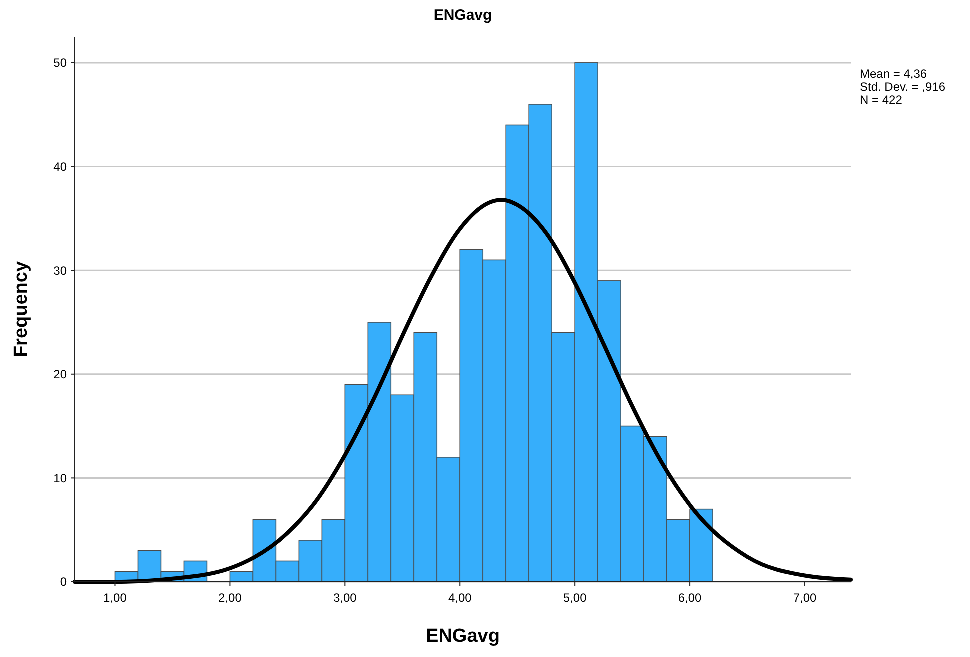 The height and width of the screenshot is (657, 970). I want to click on y-tick-label: 40, so click(61, 167).